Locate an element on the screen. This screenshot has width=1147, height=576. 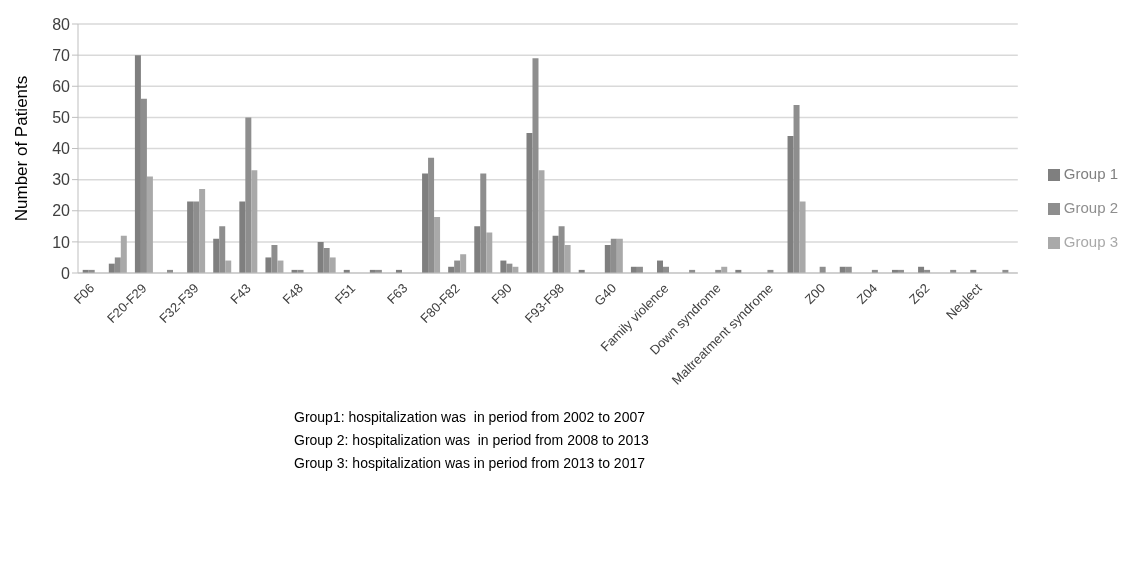
y-tick-label: 0 is located at coordinates (66, 273).